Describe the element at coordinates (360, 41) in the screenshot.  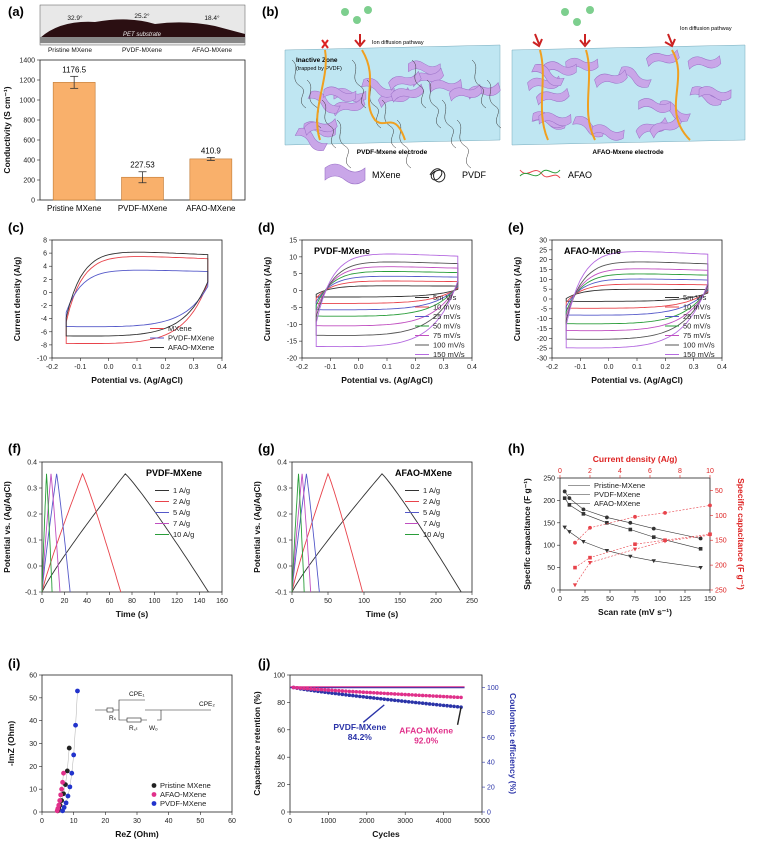
I see `down-arrow-icon` at that location.